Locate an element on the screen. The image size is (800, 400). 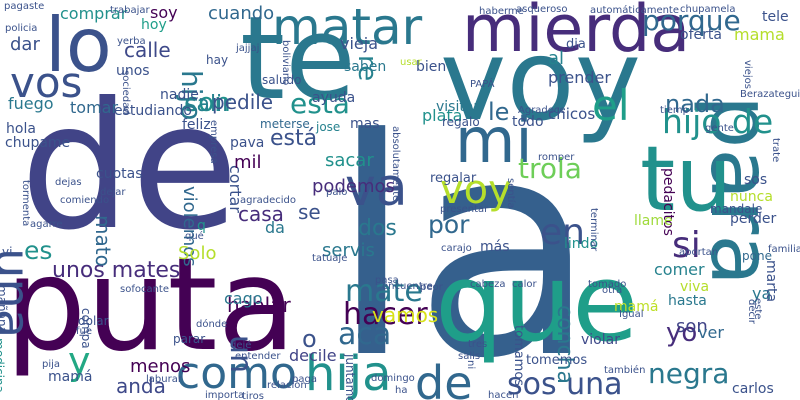
word-jose: jose is located at coordinates (328, 127).